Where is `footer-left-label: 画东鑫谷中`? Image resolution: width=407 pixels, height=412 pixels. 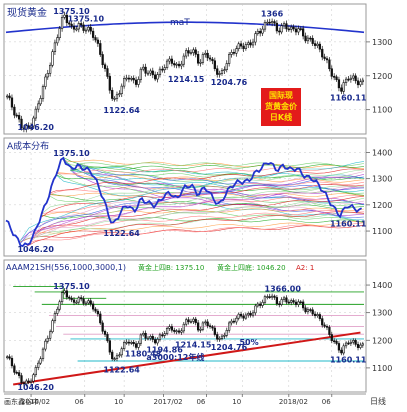 footer-left-label: 画东鑫谷中 is located at coordinates (21, 401).